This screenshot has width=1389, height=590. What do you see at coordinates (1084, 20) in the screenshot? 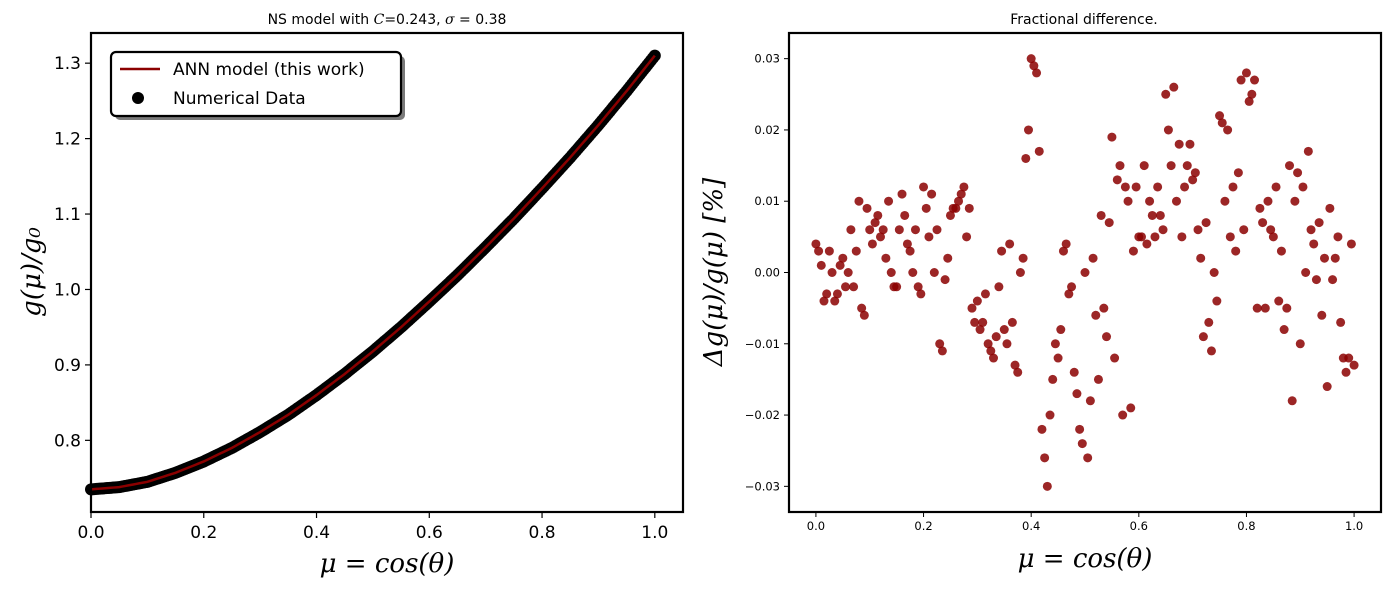
I see `right-chart-title: Fractional difference.` at bounding box center [1084, 20].